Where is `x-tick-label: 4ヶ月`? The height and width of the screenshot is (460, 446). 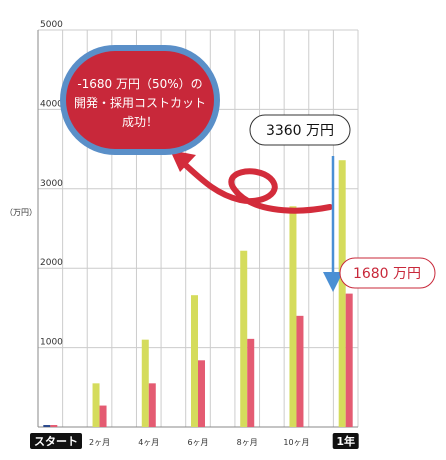
x-tick-label: 4ヶ月 is located at coordinates (148, 442).